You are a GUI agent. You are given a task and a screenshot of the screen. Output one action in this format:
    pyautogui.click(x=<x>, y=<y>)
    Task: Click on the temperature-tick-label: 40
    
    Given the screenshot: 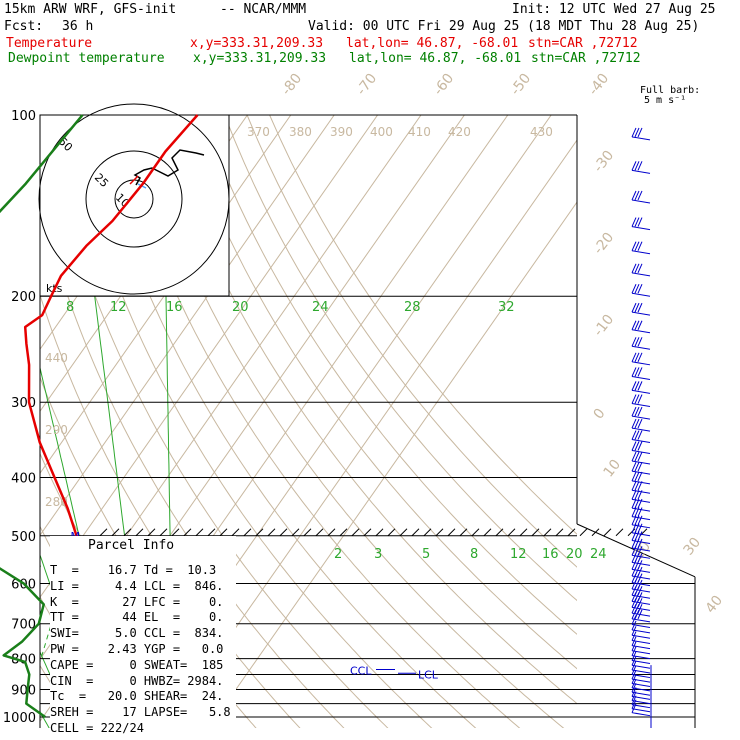 What is the action you would take?
    pyautogui.click(x=715, y=605)
    